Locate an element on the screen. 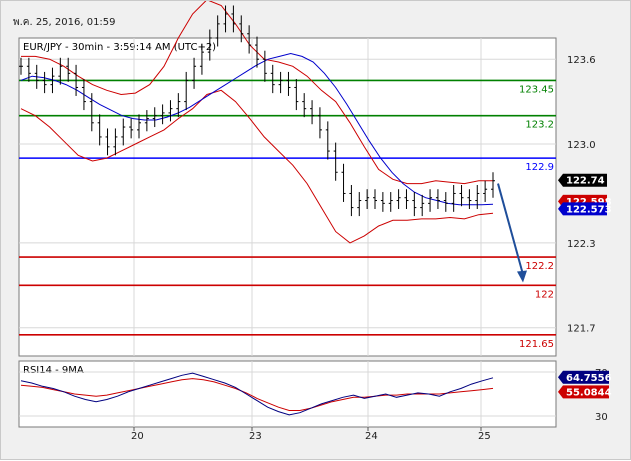  rsi-grid is located at coordinates (287, 394).